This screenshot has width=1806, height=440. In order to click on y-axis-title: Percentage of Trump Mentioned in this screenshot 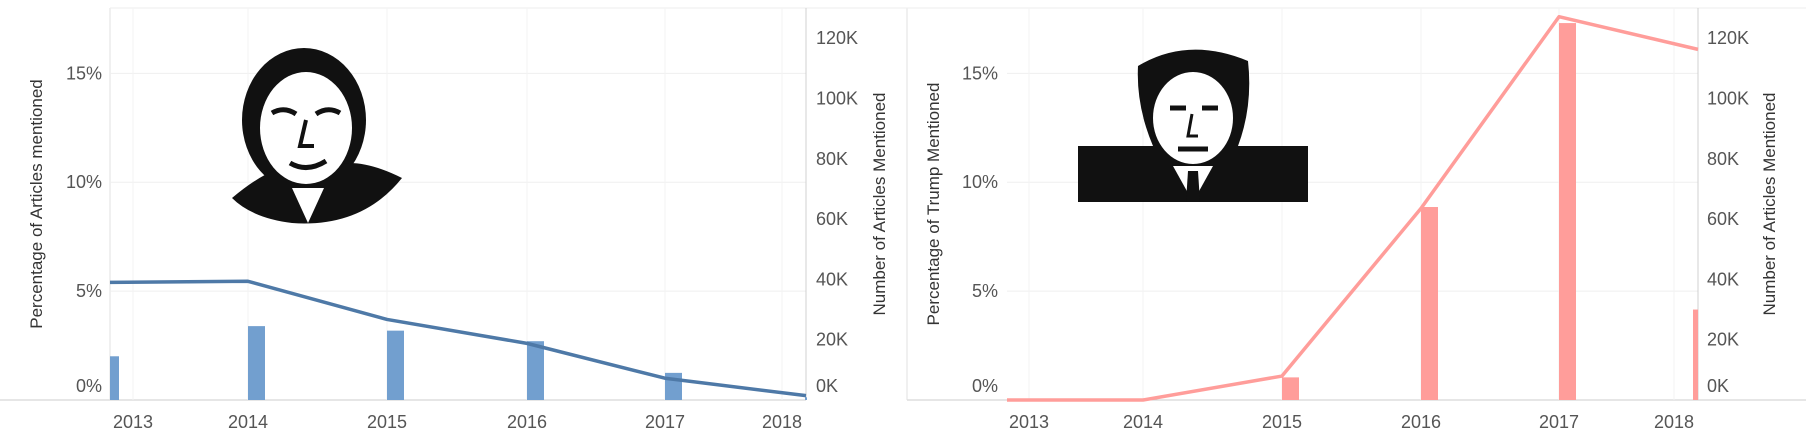, I will do `click(933, 204)`.